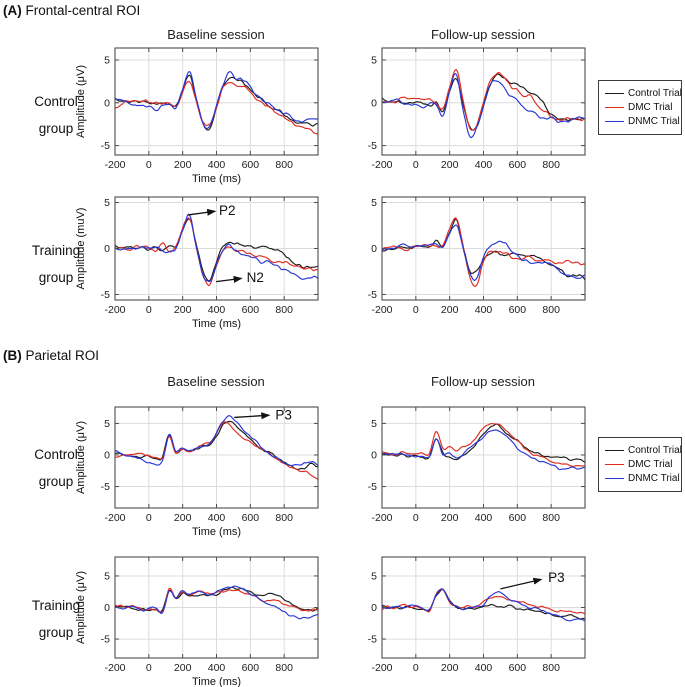  What do you see at coordinates (56, 264) in the screenshot?
I see `row-label-a-training: Training group` at bounding box center [56, 264].